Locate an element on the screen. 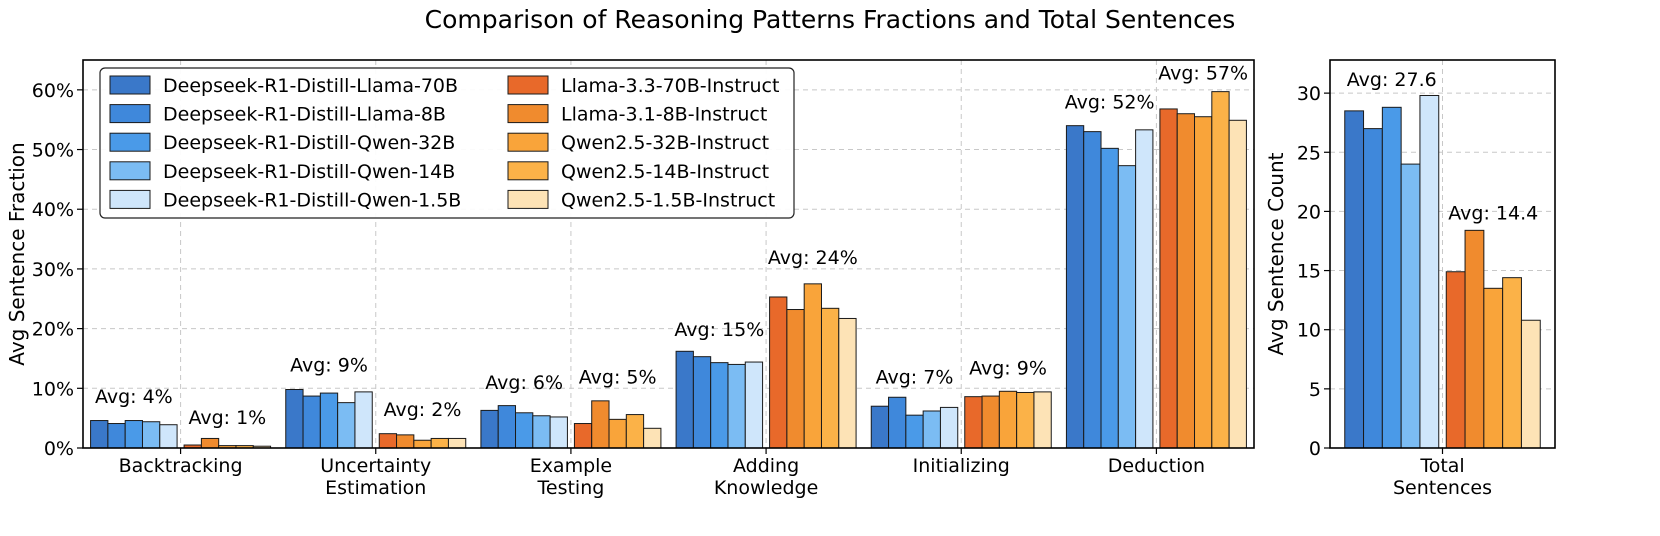  legend-label-qwen2-5-1-5b-instruct: Qwen2.5-1.5B-Instruct is located at coordinates (668, 200).